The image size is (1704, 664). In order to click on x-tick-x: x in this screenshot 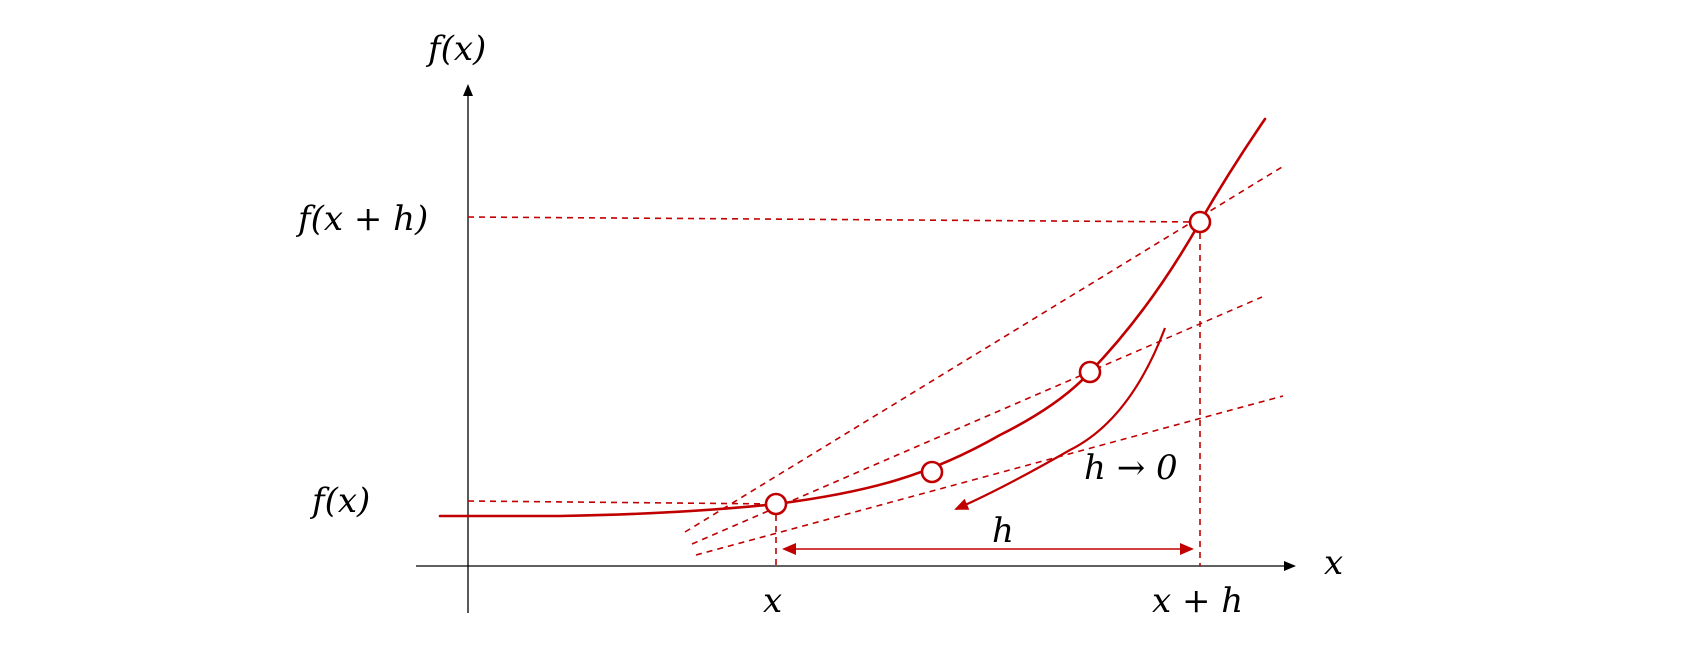, I will do `click(772, 601)`.